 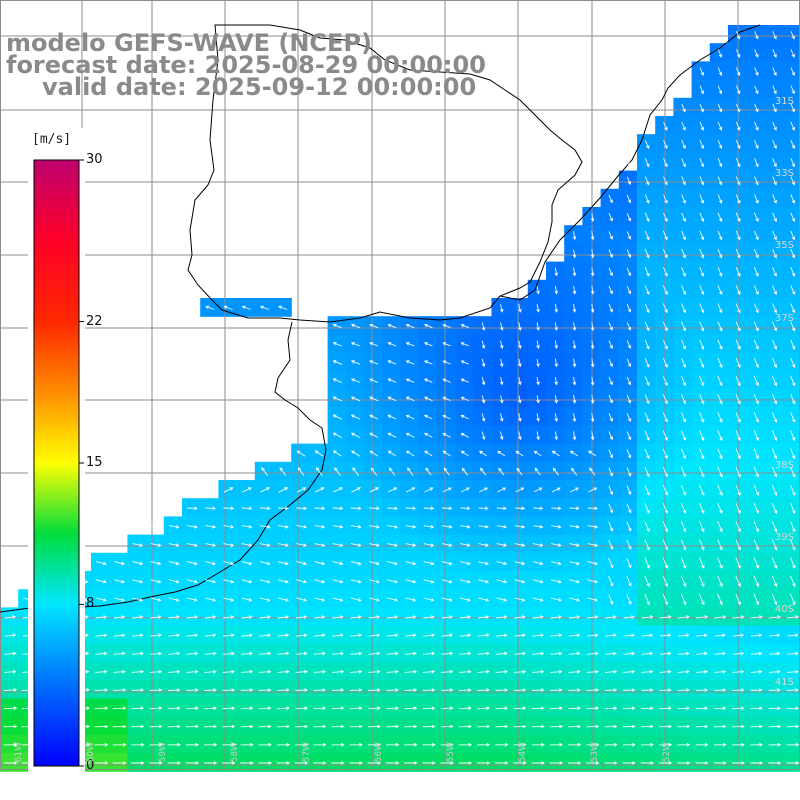 I want to click on latitude-label: 31S, so click(x=784, y=101).